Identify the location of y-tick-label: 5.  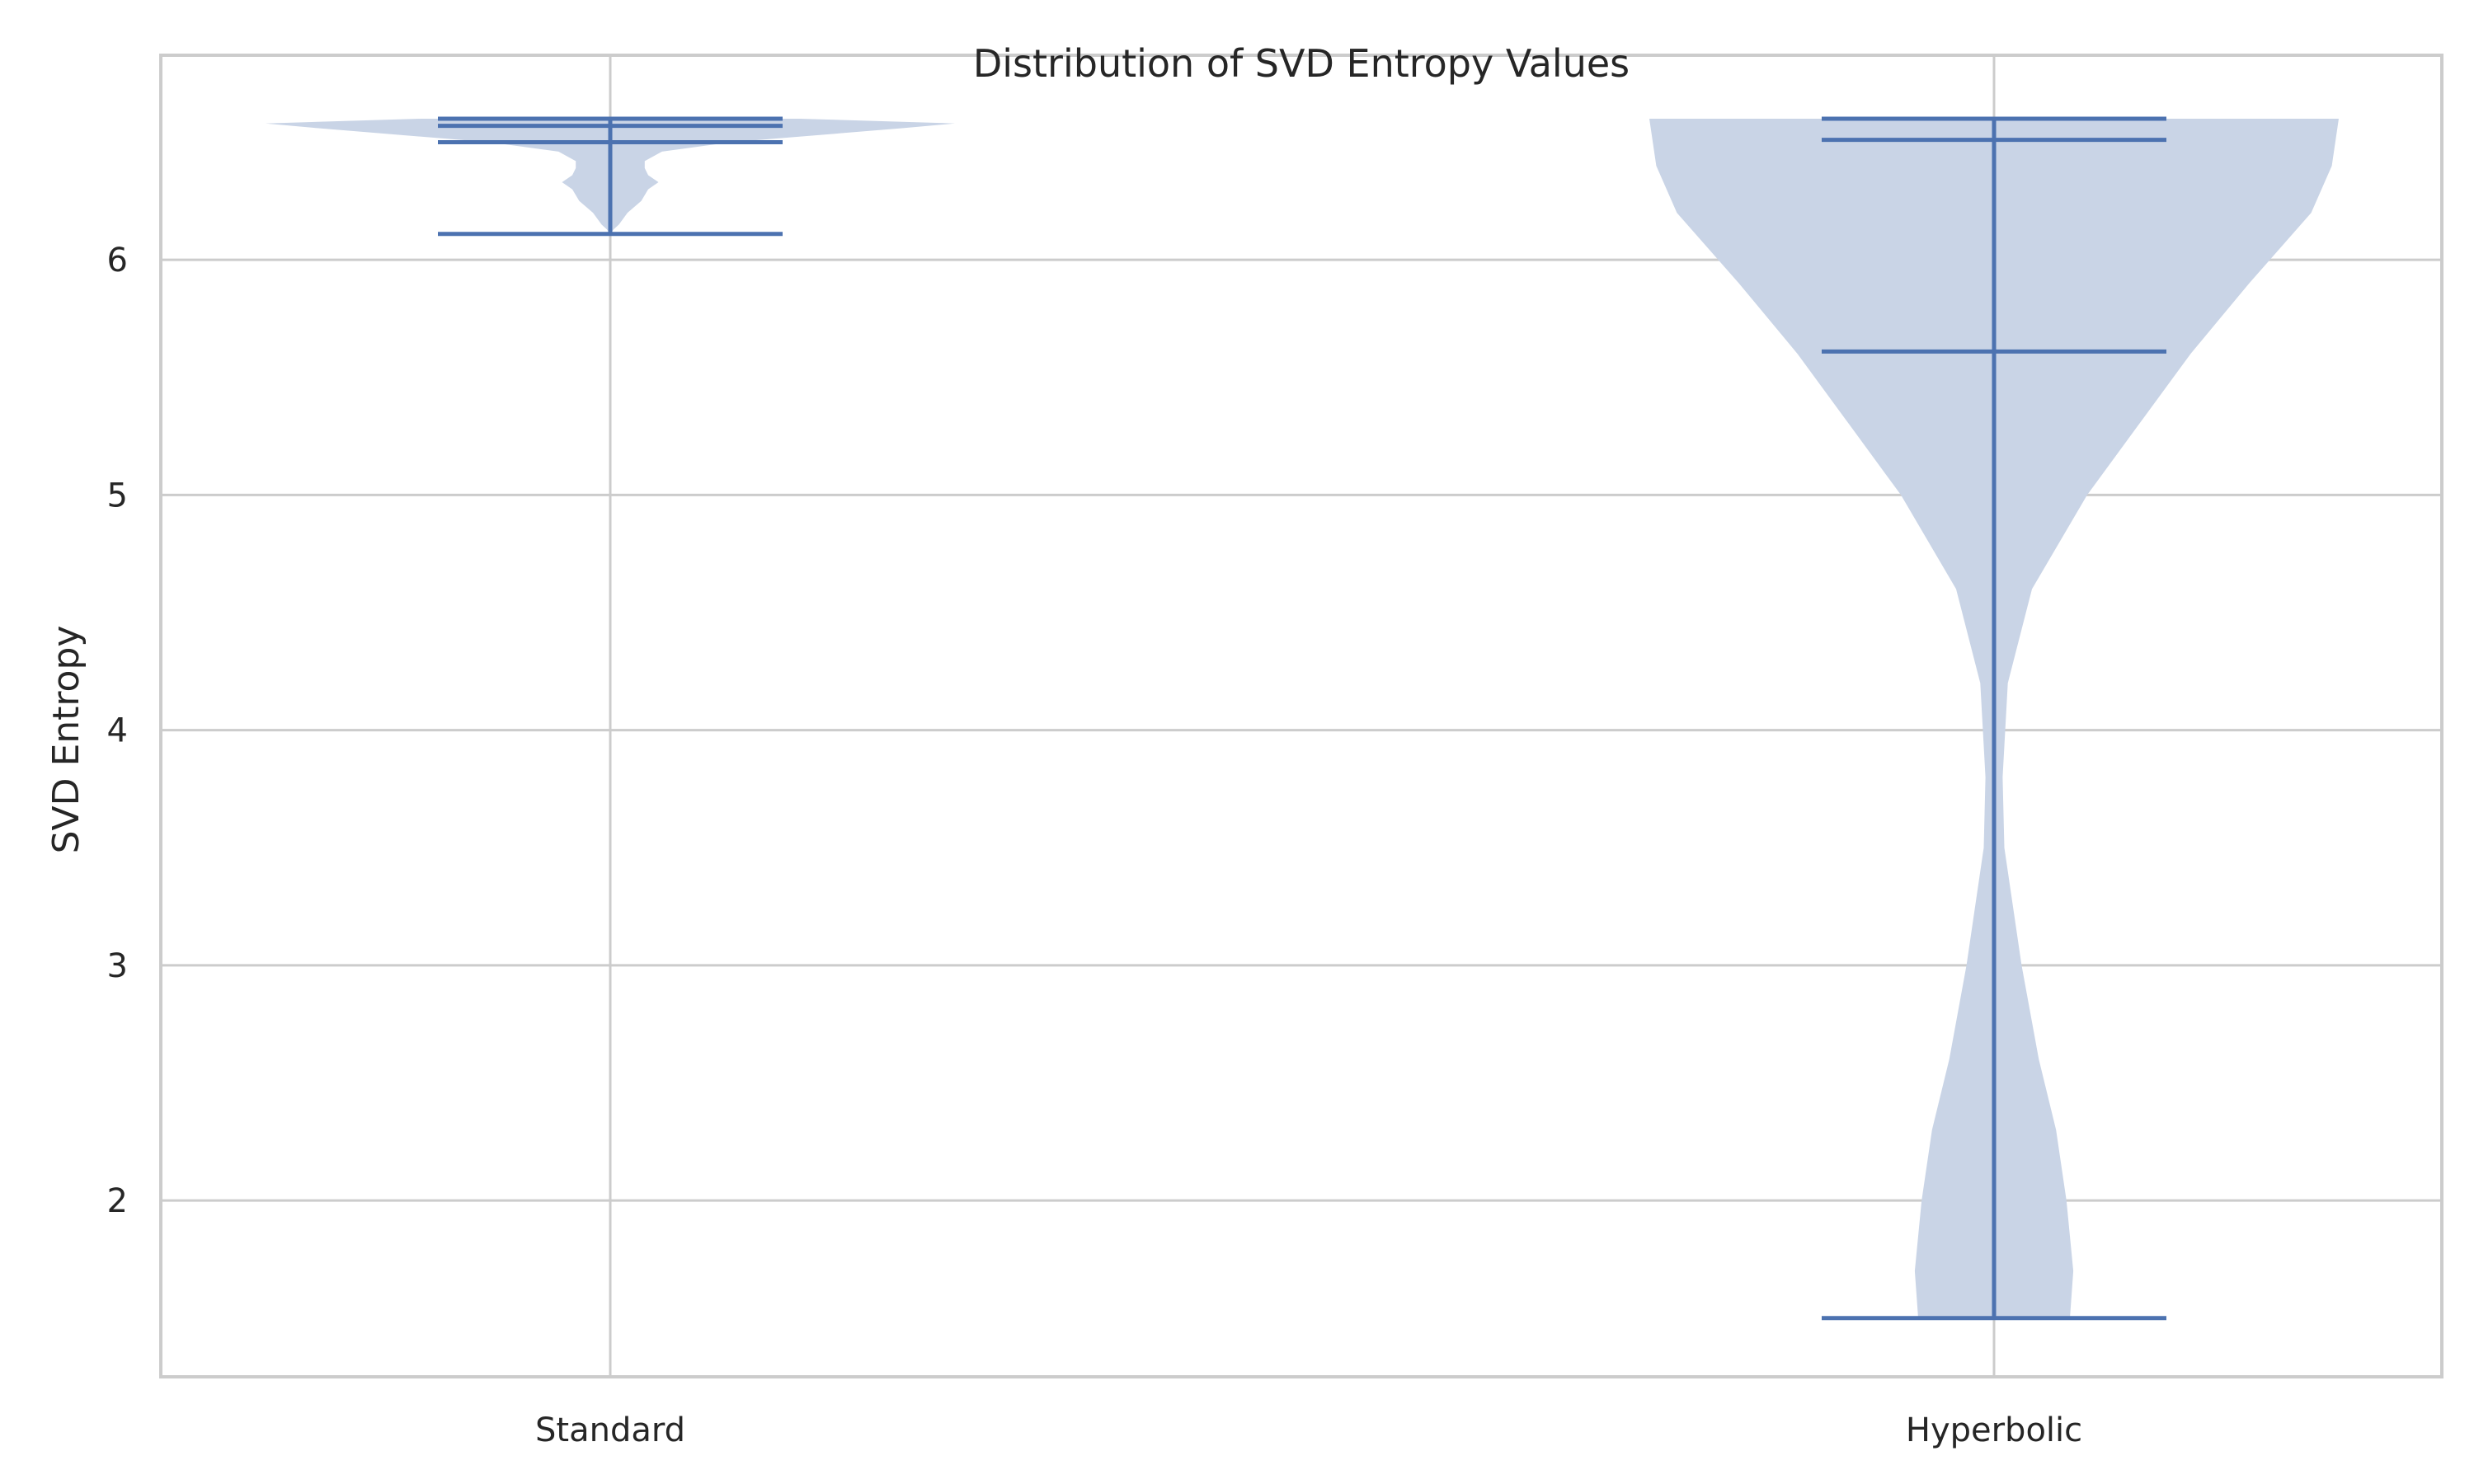
(117, 495).